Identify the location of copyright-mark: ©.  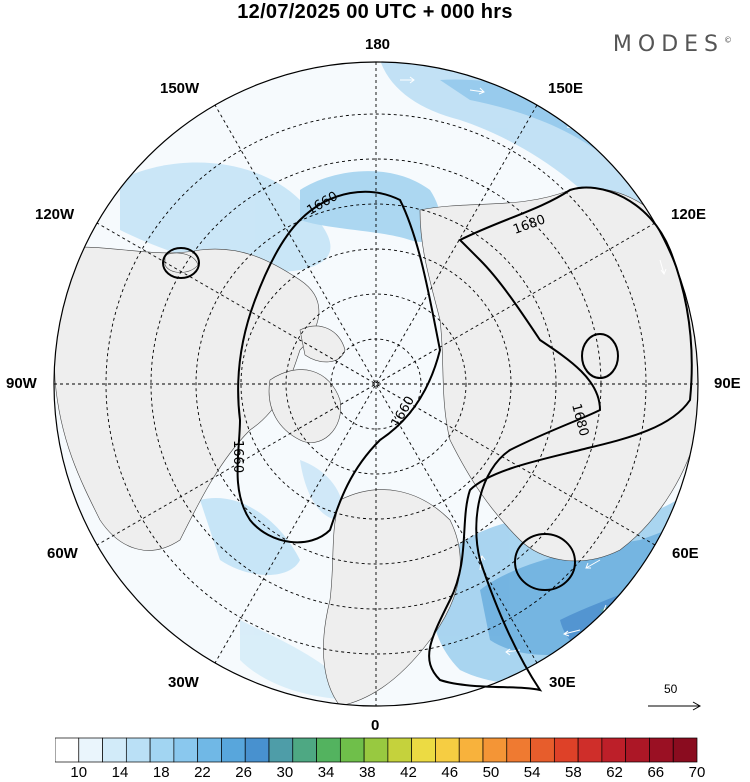
(728, 40).